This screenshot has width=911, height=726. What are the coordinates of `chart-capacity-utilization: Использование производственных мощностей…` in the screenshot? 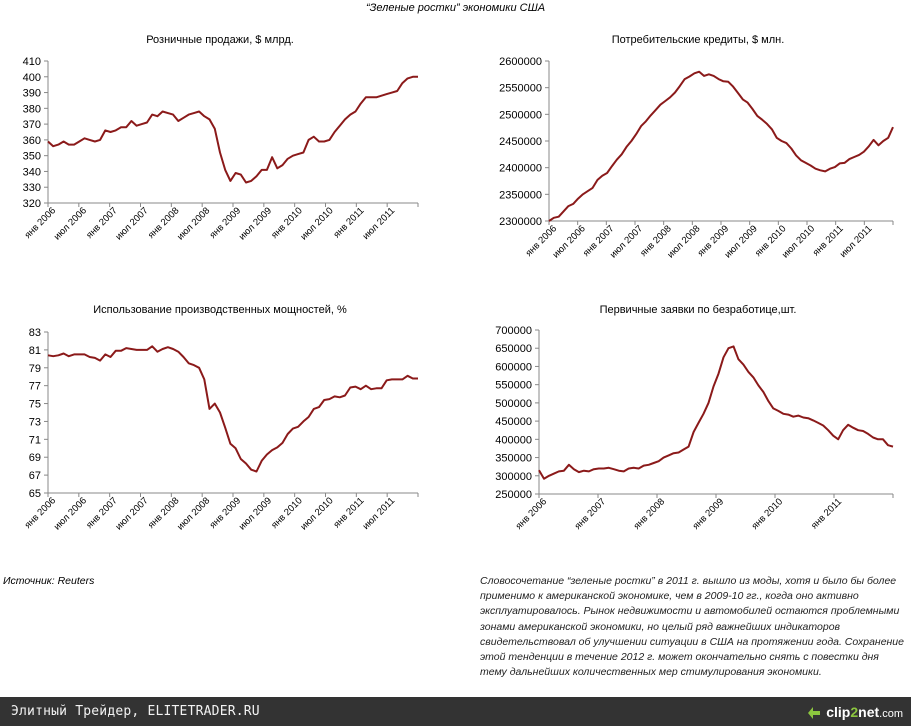 It's located at (221, 418).